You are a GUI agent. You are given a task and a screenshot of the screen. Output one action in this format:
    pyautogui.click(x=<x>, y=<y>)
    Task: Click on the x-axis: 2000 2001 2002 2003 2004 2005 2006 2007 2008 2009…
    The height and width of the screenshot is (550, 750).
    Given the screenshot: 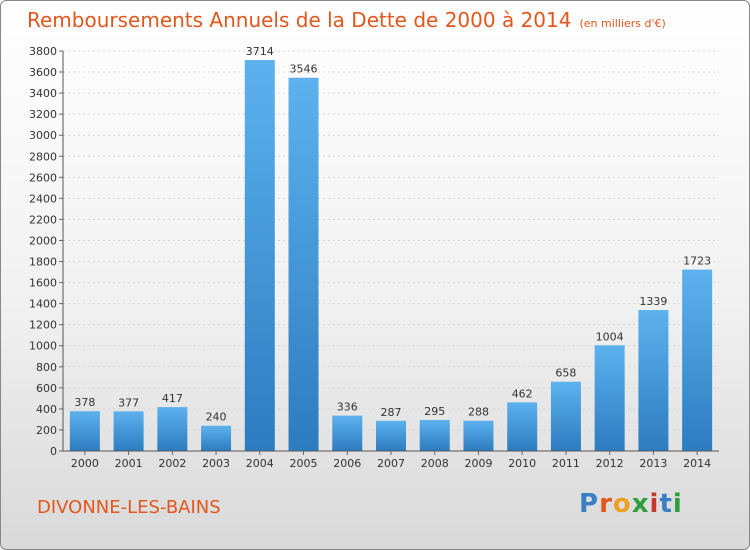 What is the action you would take?
    pyautogui.click(x=391, y=460)
    